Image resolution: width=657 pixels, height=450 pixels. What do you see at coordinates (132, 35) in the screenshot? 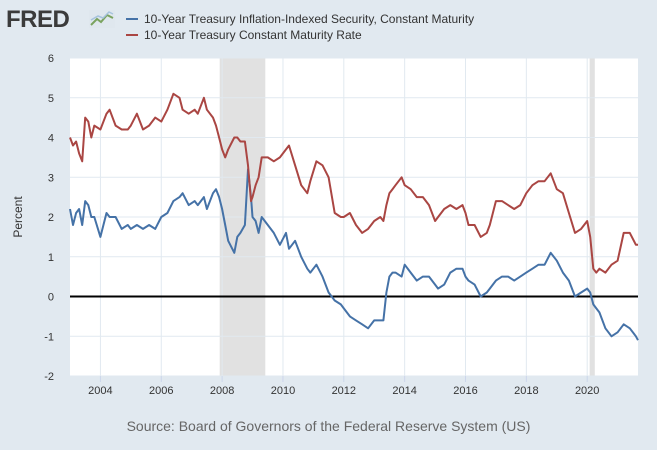
I see `legend-swatch-10y` at bounding box center [132, 35].